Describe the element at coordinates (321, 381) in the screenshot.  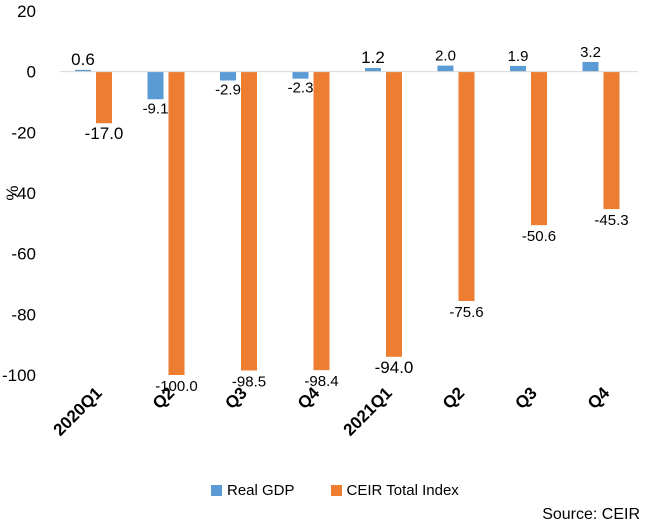
I see `ceir-data-label: -98.4` at that location.